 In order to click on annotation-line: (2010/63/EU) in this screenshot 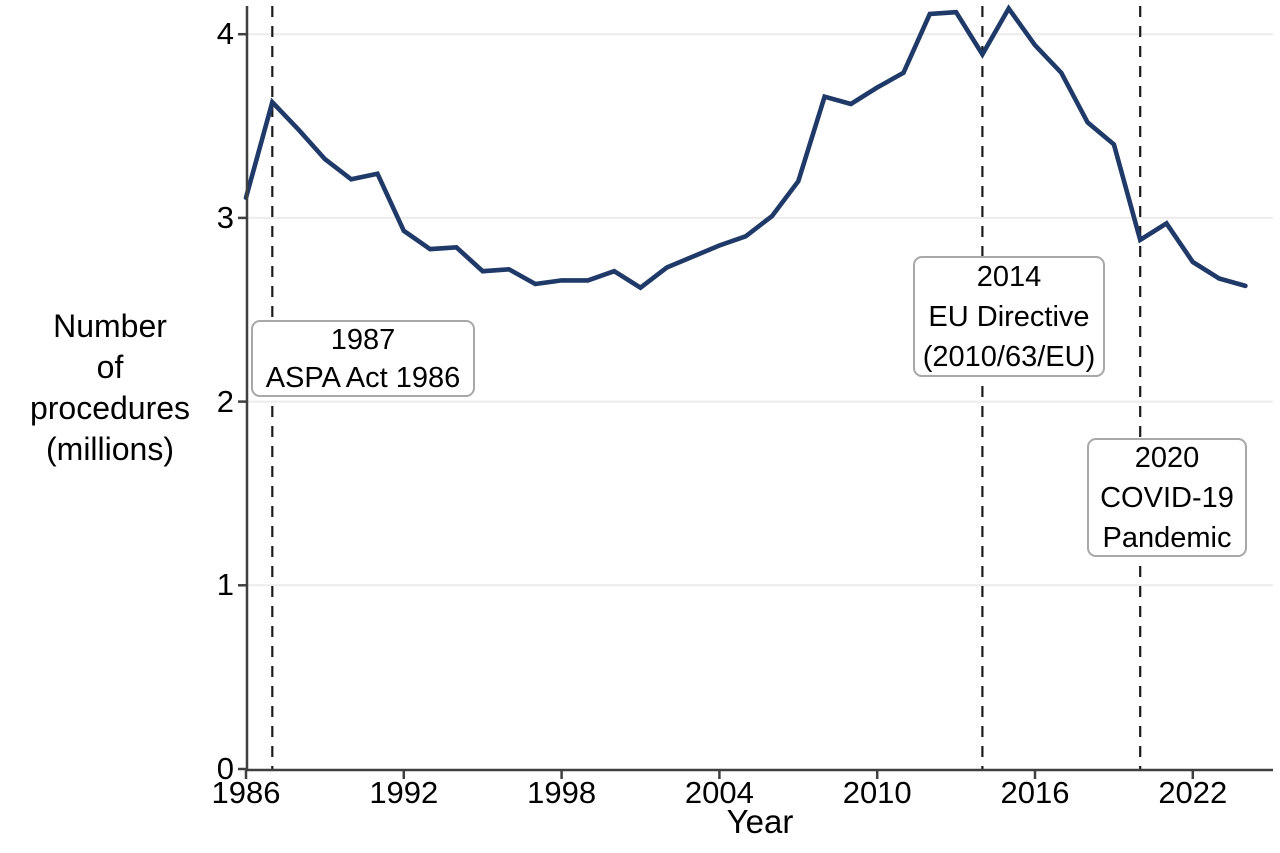, I will do `click(1009, 356)`.